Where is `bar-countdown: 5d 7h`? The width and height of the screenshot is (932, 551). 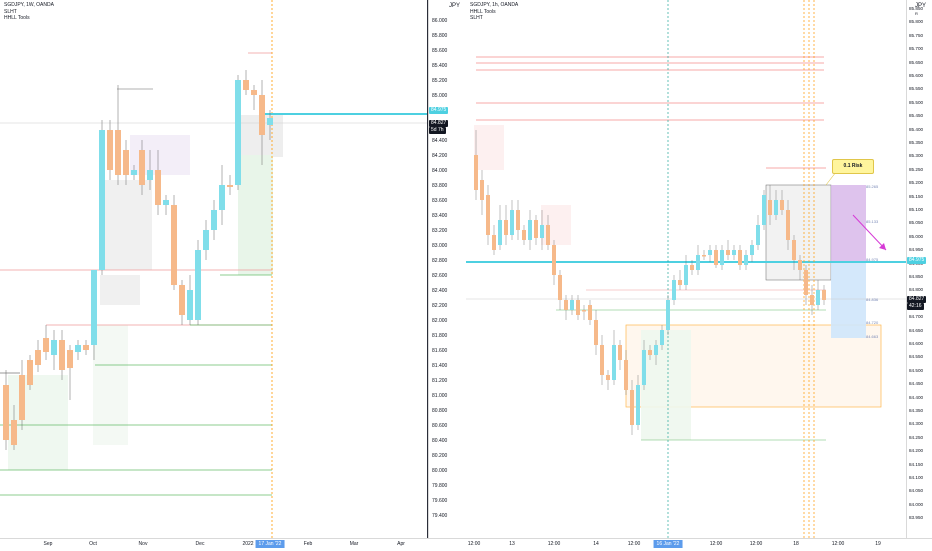
bar-countdown: 5d 7h is located at coordinates (437, 130).